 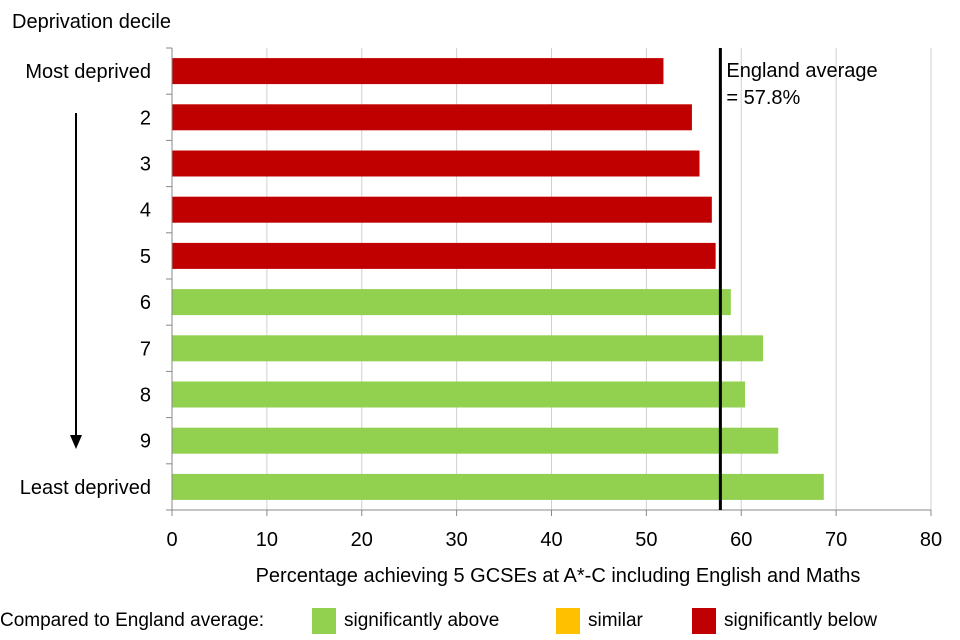 I want to click on category-label: 4, so click(x=145, y=211).